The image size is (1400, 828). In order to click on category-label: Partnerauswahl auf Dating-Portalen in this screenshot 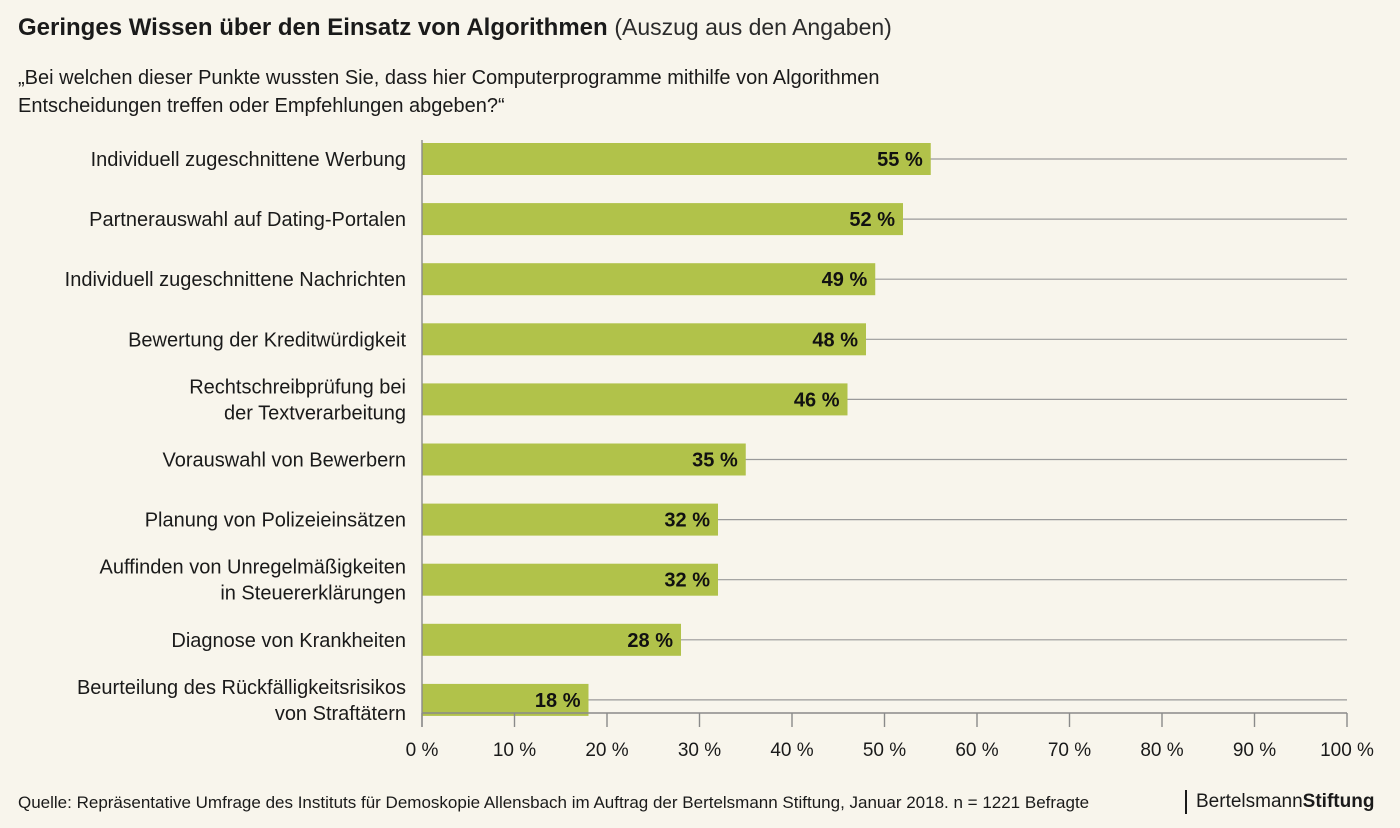, I will do `click(247, 220)`.